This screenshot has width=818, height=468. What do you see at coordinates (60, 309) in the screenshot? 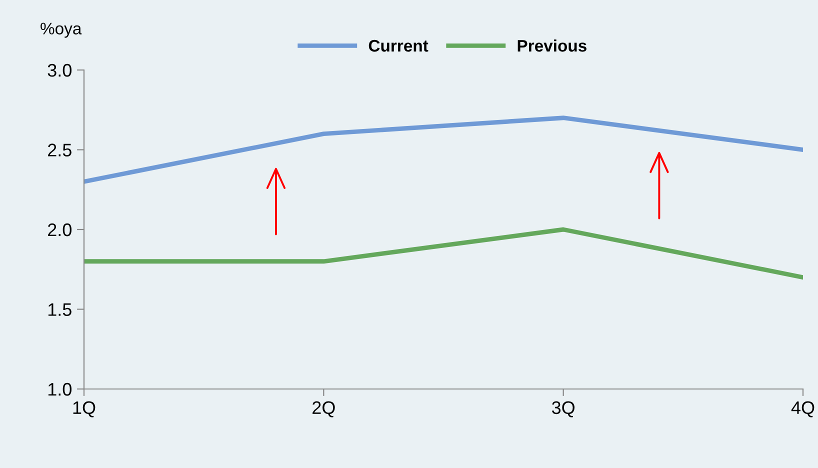
I see `y-tick-label: 1.5` at bounding box center [60, 309].